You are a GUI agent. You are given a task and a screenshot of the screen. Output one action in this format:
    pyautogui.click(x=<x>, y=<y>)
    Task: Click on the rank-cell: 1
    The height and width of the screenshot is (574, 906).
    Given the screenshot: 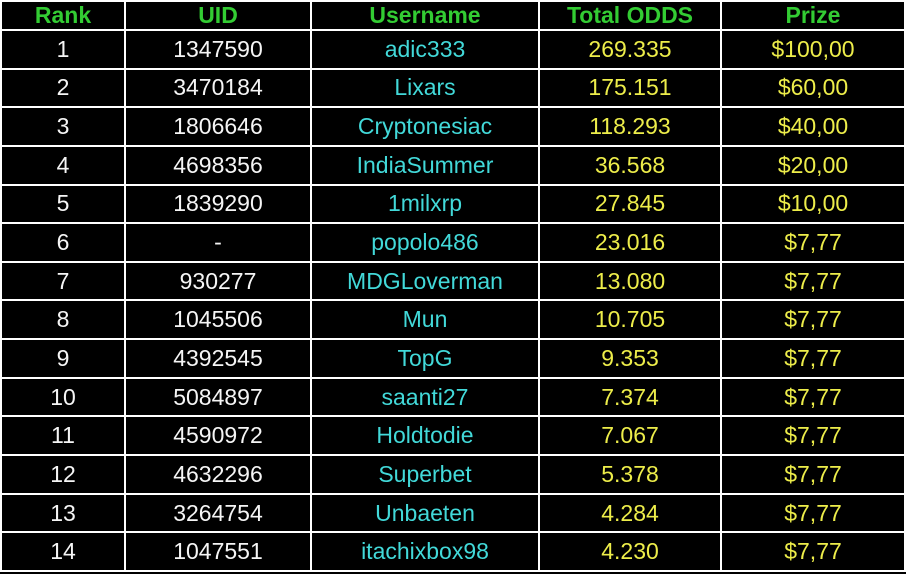 What is the action you would take?
    pyautogui.click(x=63, y=49)
    